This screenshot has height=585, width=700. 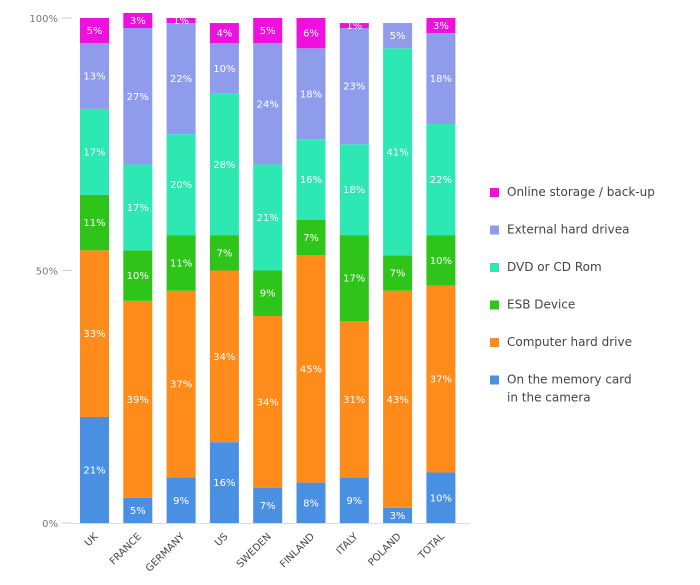 What do you see at coordinates (47, 272) in the screenshot?
I see `y-tick-label: 50%` at bounding box center [47, 272].